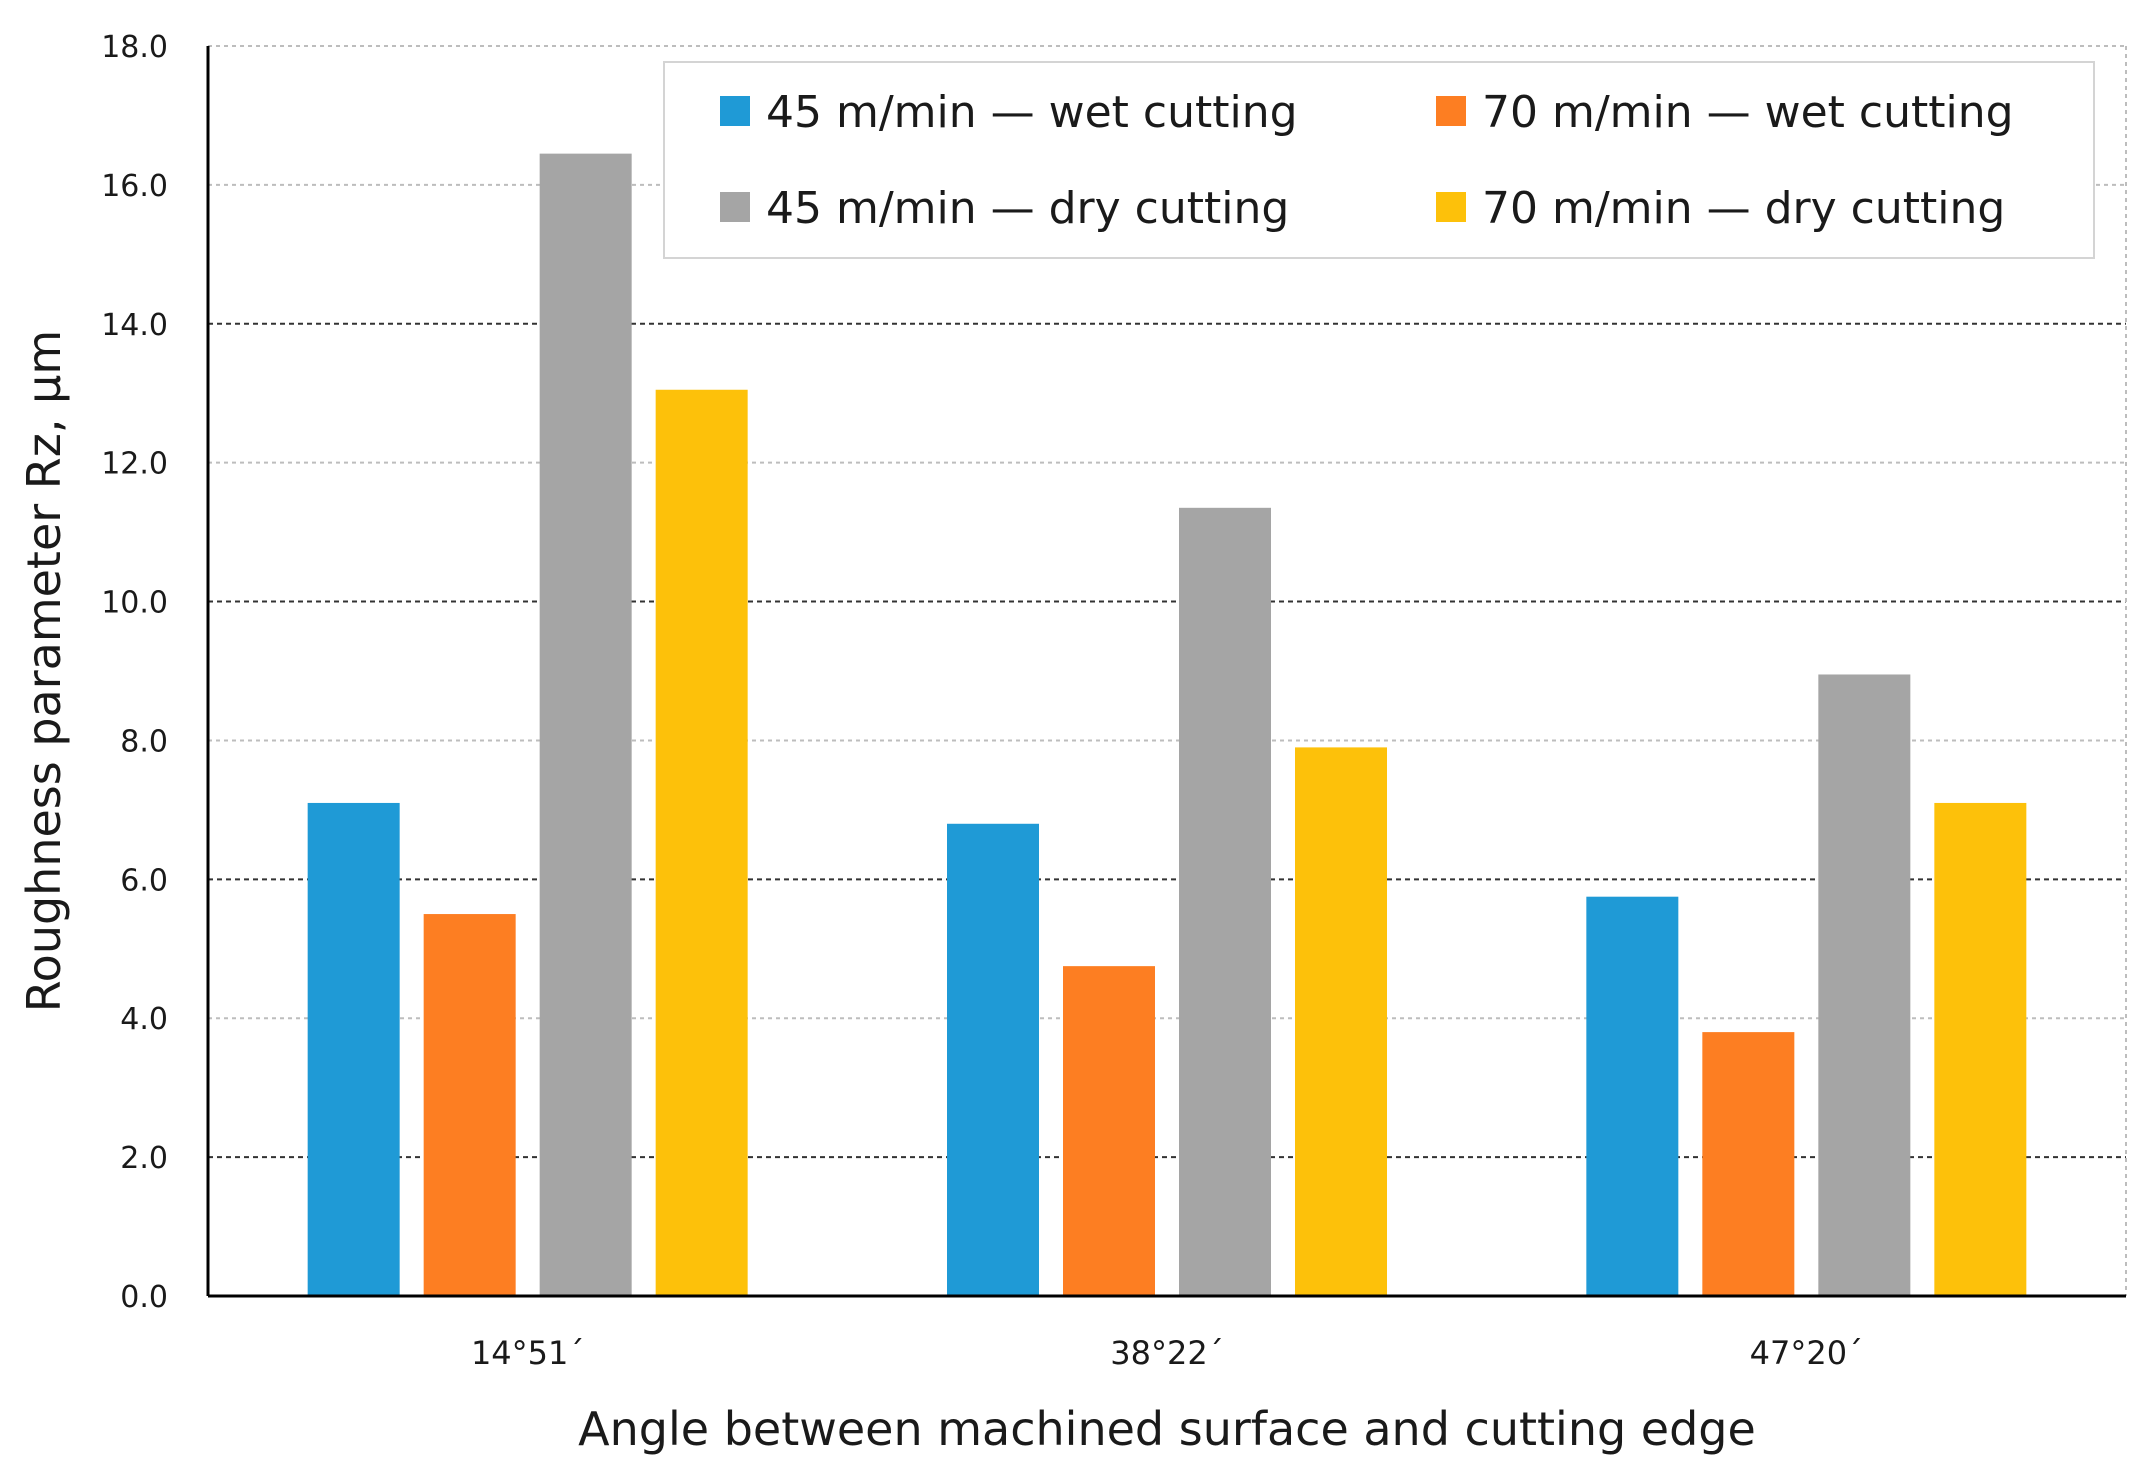 The height and width of the screenshot is (1480, 2156). Describe the element at coordinates (144, 880) in the screenshot. I see `y-tick-label: 6.0` at that location.